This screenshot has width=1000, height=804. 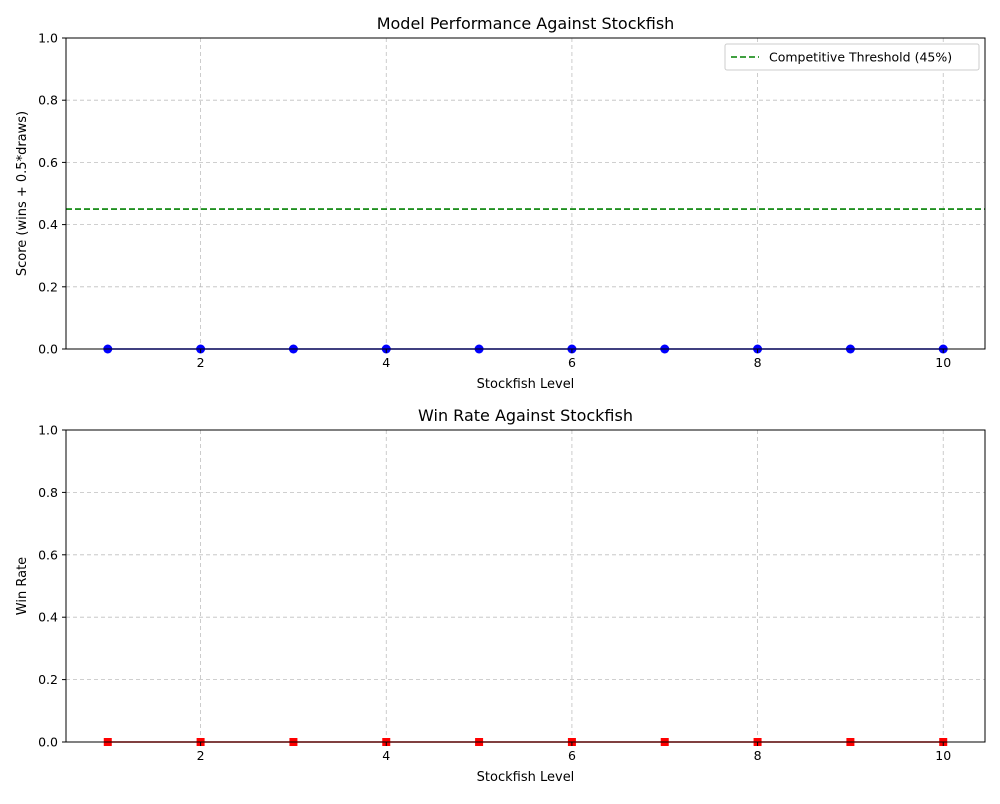 I want to click on win-rate-y-axis-label: Win Rate, so click(x=22, y=586).